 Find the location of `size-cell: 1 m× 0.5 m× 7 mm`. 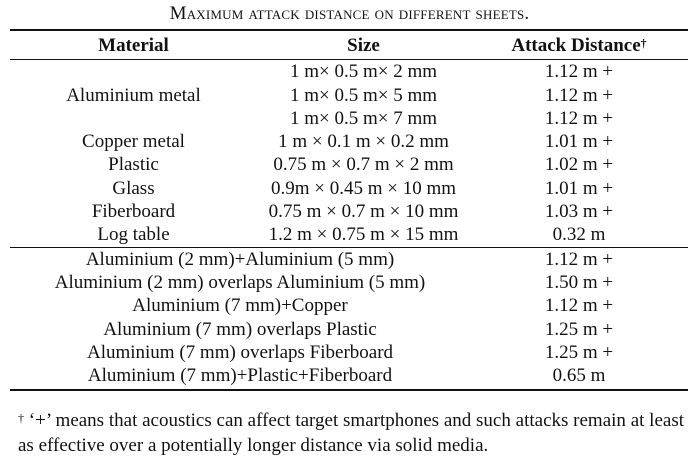

size-cell: 1 m× 0.5 m× 7 mm is located at coordinates (363, 118).